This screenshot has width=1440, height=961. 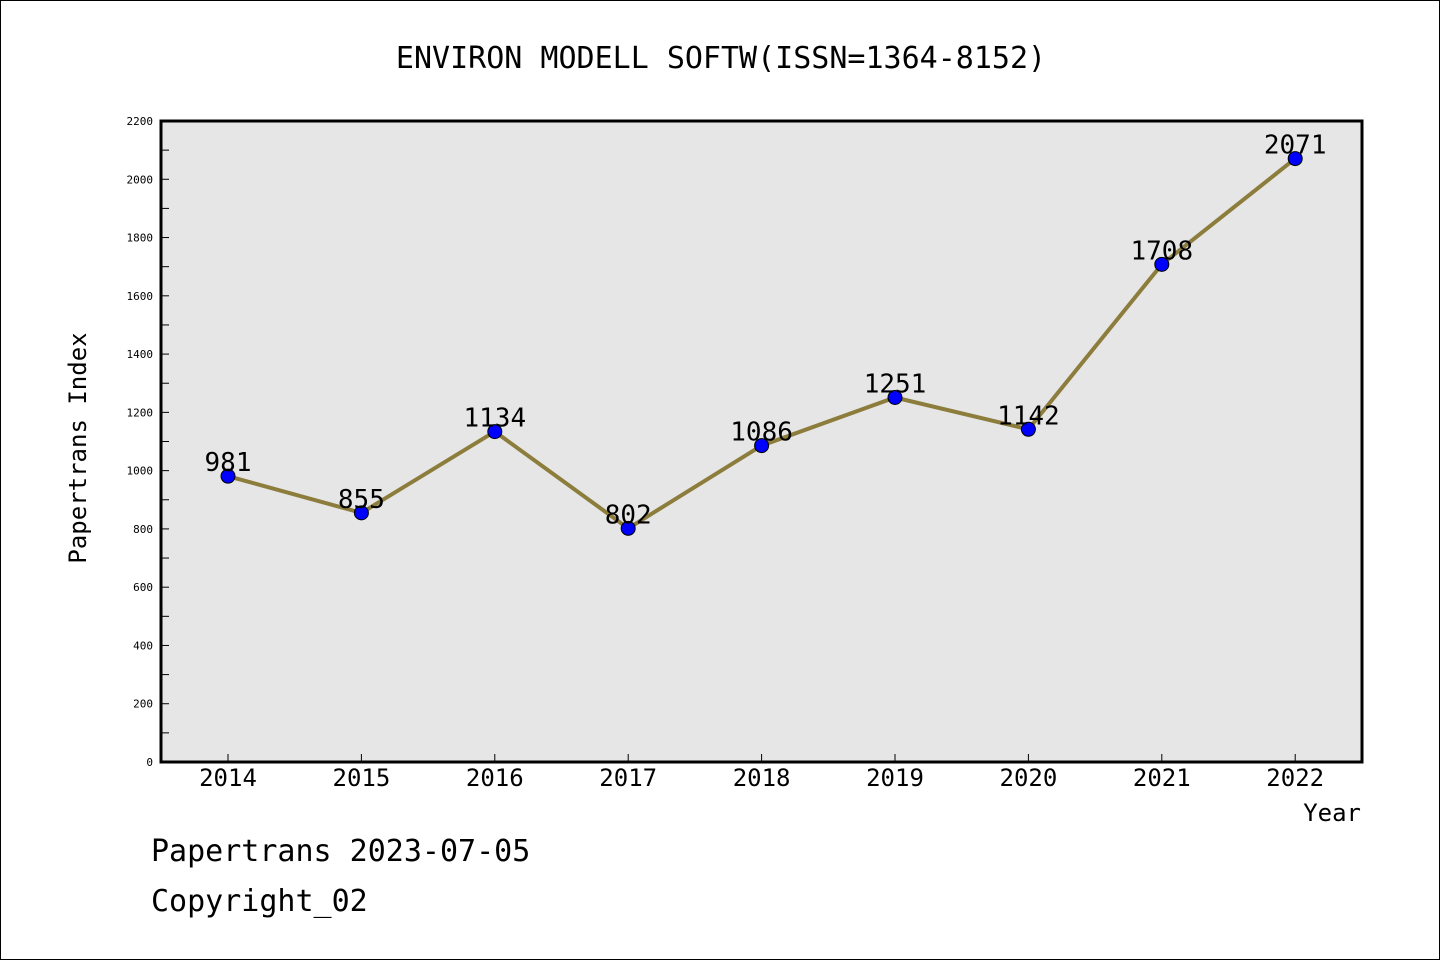 What do you see at coordinates (140, 179) in the screenshot?
I see `y-tick-label: 2000` at bounding box center [140, 179].